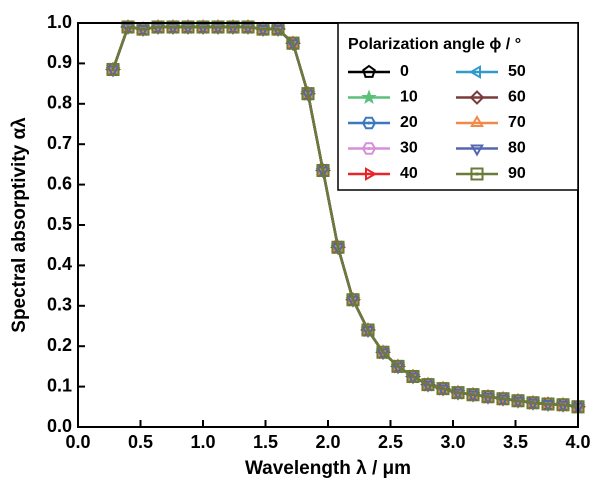 The image size is (595, 484). I want to click on legend-label: 20, so click(409, 122).